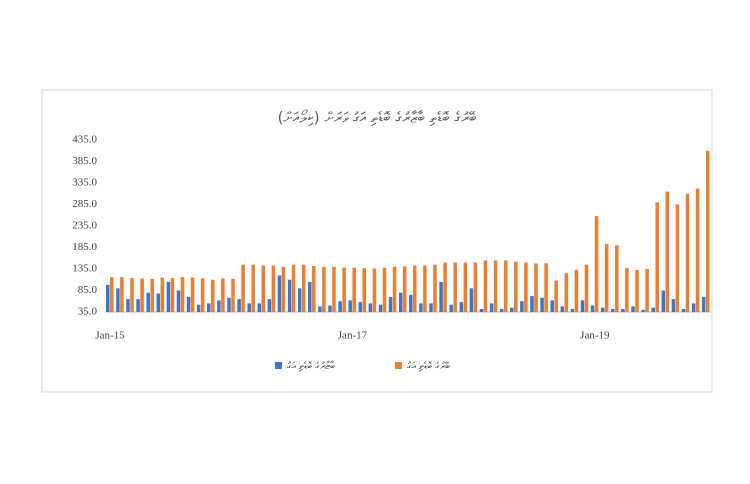  Describe the element at coordinates (595, 336) in the screenshot. I see `x-tick-label: Jan-19` at that location.